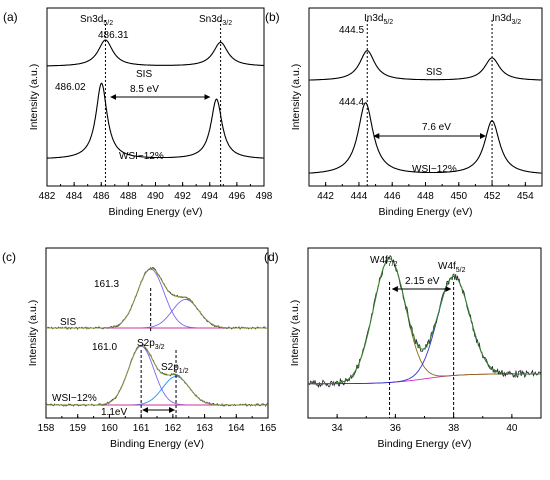  I want to click on x-tick-label: 40, so click(512, 428).